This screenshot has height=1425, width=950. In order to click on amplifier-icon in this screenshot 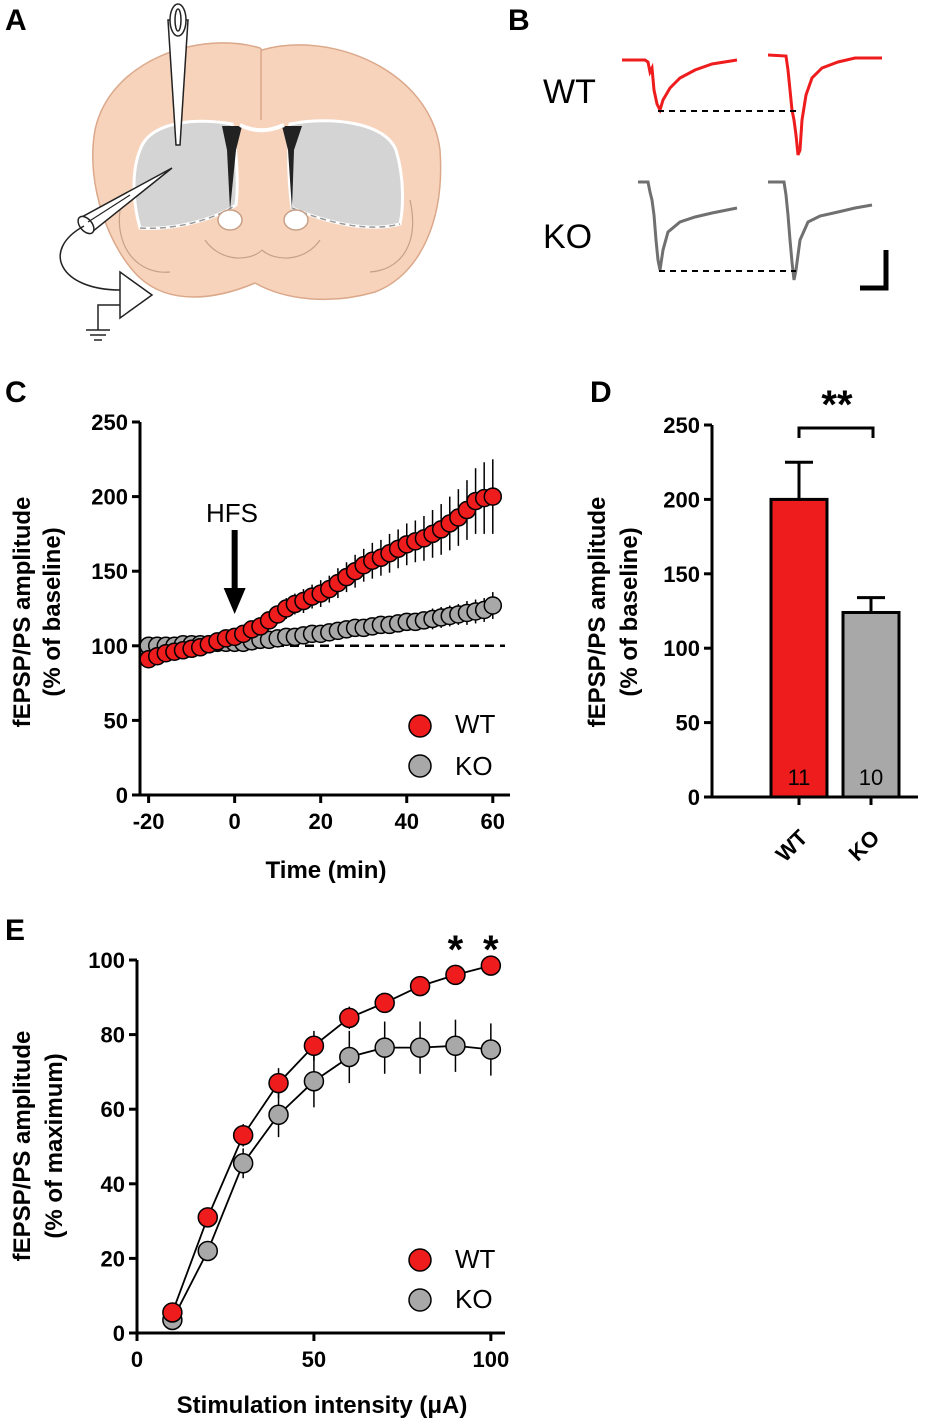, I will do `click(136, 295)`.